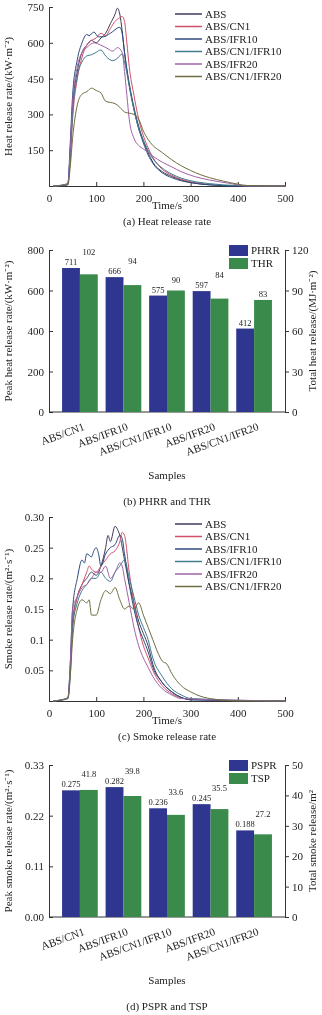 This screenshot has width=322, height=1015. What do you see at coordinates (132, 771) in the screenshot?
I see `data-label: 39.8` at bounding box center [132, 771].